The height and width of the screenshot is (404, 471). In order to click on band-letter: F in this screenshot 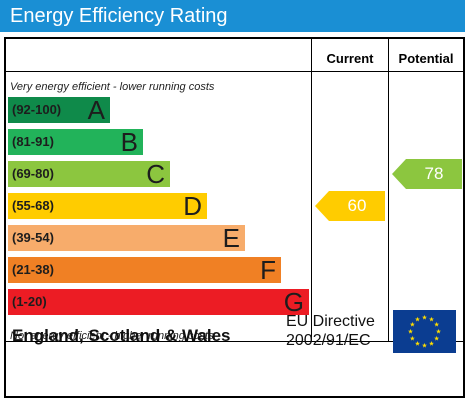, I will do `click(268, 270)`.